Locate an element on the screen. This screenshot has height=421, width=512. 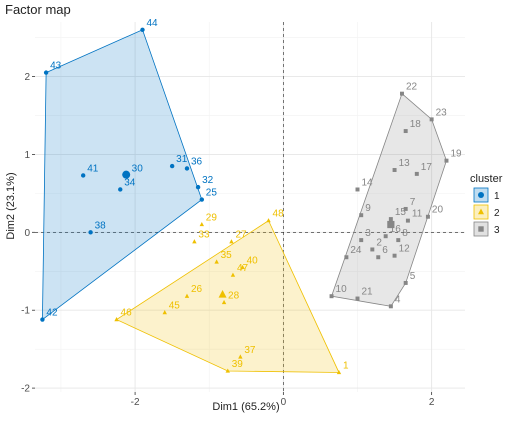
point-label-28: 28 is located at coordinates (234, 295).